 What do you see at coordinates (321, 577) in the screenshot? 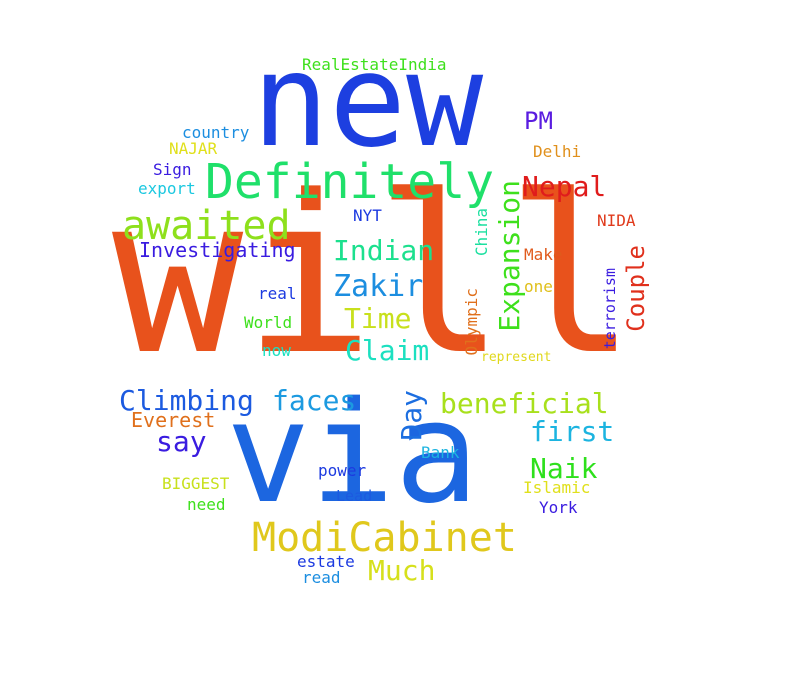
I see `word-read: read` at bounding box center [321, 577].